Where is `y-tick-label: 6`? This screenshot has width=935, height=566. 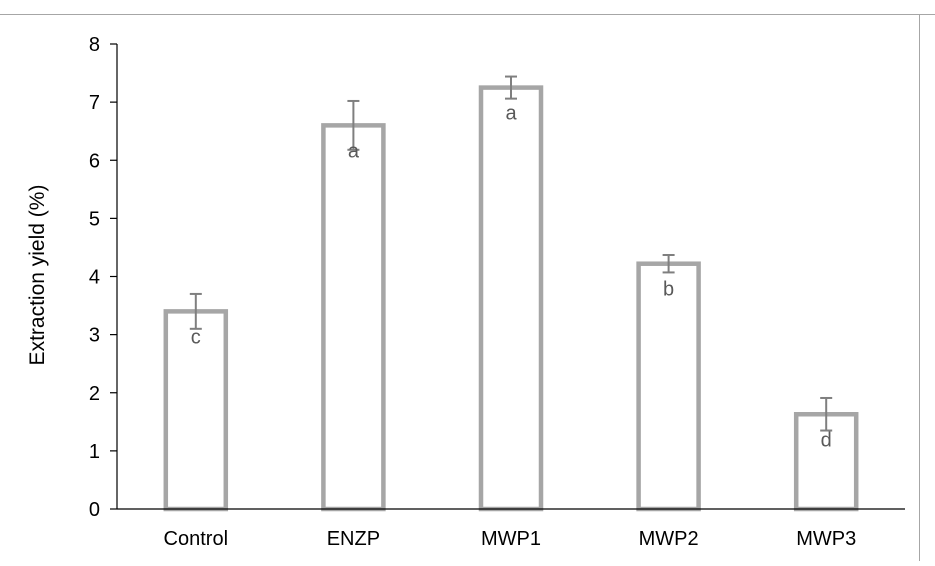
y-tick-label: 6 is located at coordinates (94, 161).